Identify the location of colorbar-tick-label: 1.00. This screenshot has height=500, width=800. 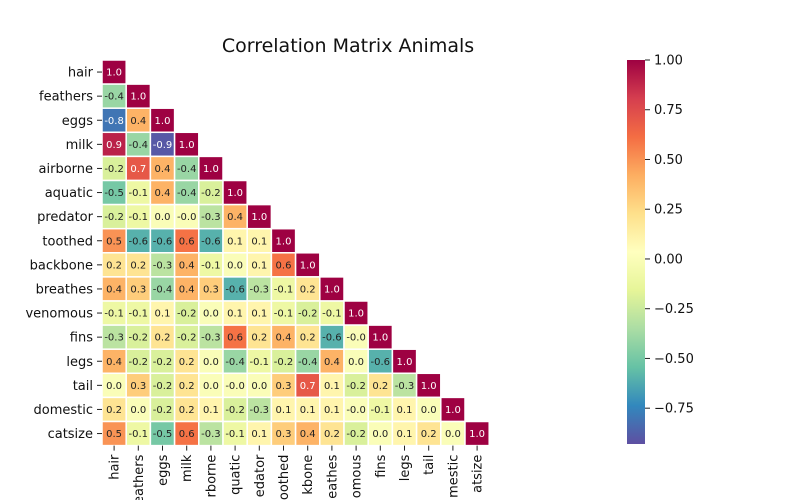
(668, 61).